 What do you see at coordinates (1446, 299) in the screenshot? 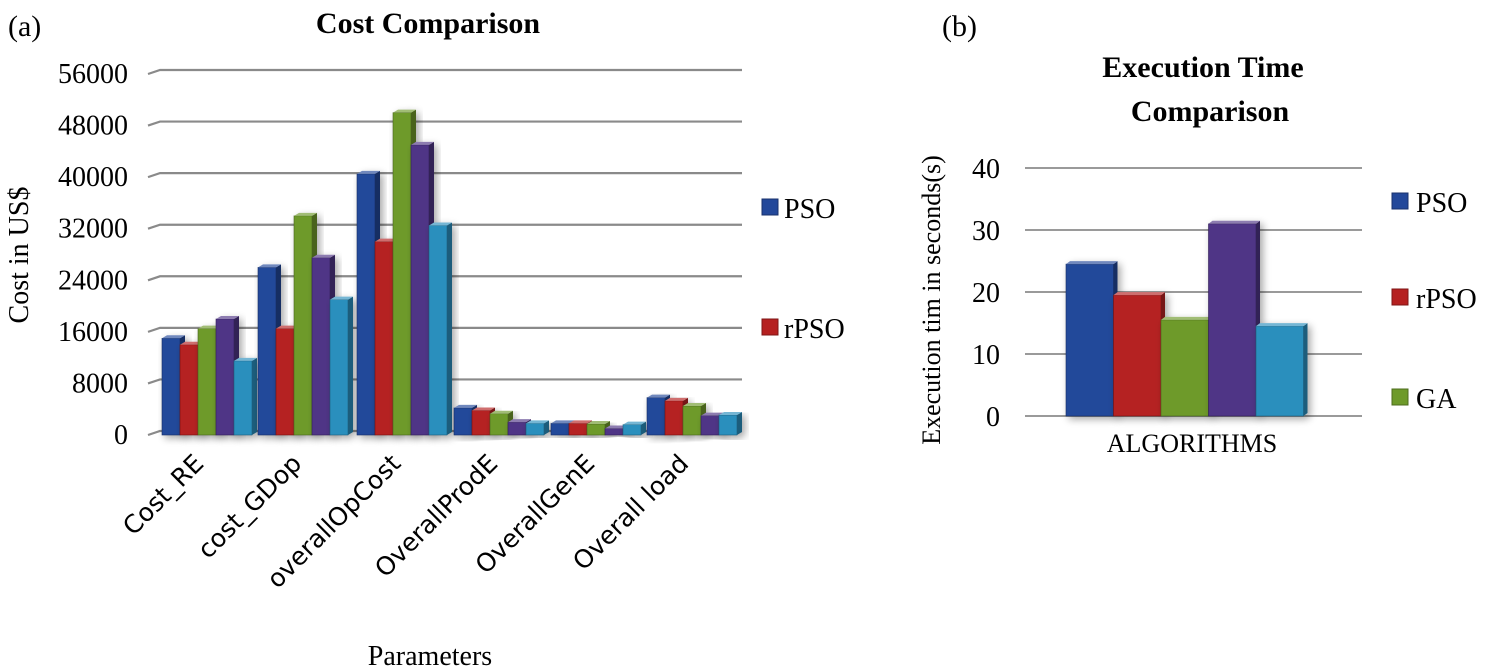
I see `panel-b-legend-label: rPSO` at bounding box center [1446, 299].